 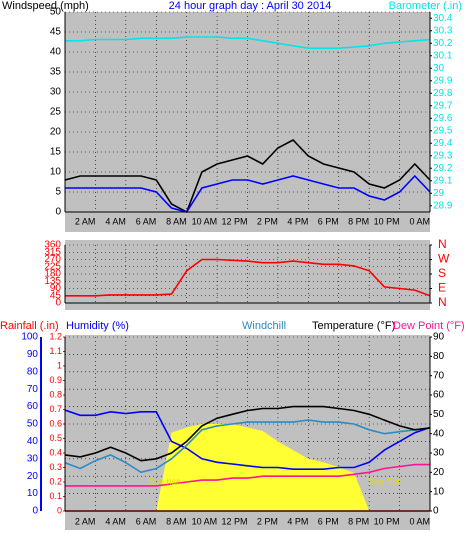 What do you see at coordinates (56, 152) in the screenshot?
I see `y-tick-label: 15` at bounding box center [56, 152].